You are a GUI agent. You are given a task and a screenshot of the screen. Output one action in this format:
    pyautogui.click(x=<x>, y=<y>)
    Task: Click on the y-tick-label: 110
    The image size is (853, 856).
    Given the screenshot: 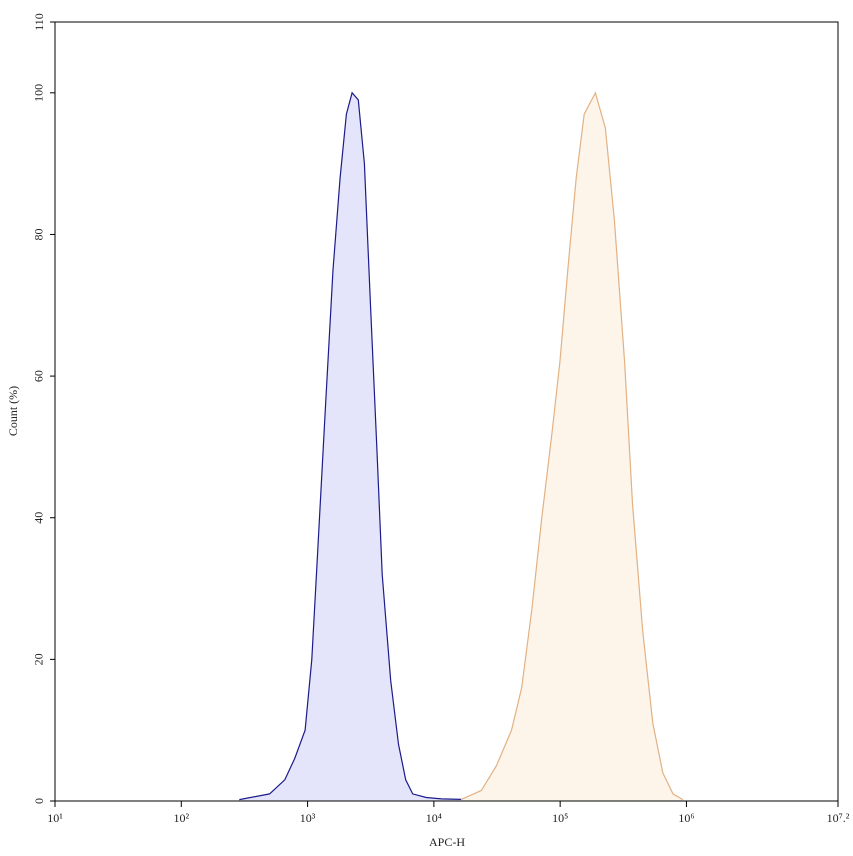 What is the action you would take?
    pyautogui.click(x=39, y=22)
    